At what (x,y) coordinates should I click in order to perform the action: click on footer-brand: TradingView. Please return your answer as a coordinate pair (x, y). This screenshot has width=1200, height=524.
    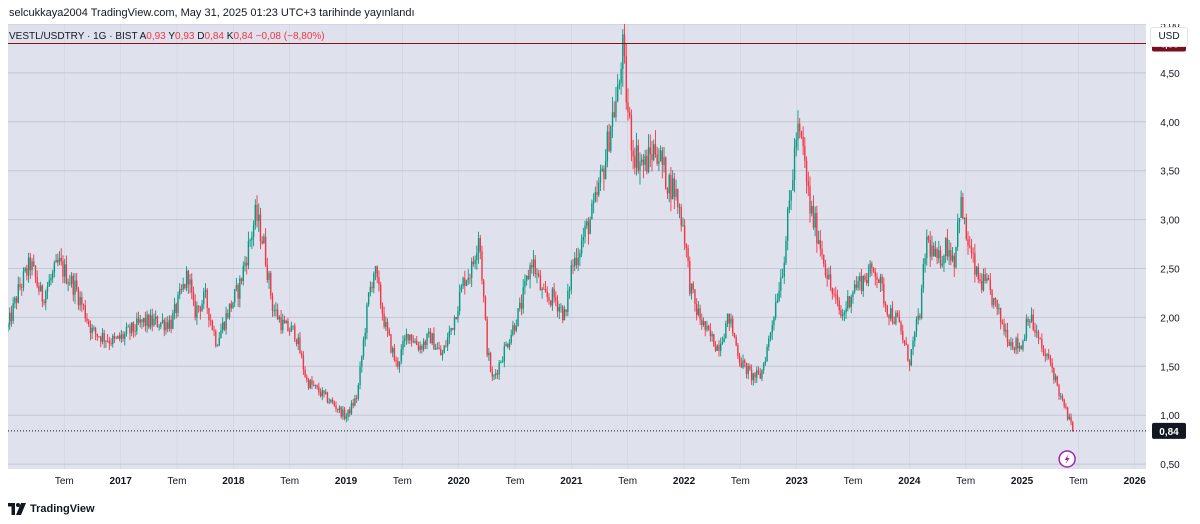
    Looking at the image, I should click on (51, 509).